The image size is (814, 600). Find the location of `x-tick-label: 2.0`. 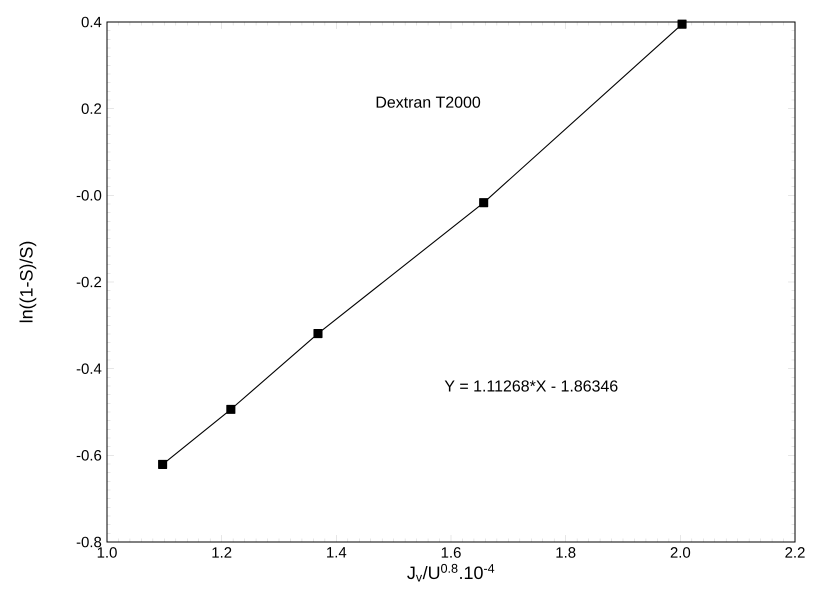

x-tick-label: 2.0 is located at coordinates (680, 552).